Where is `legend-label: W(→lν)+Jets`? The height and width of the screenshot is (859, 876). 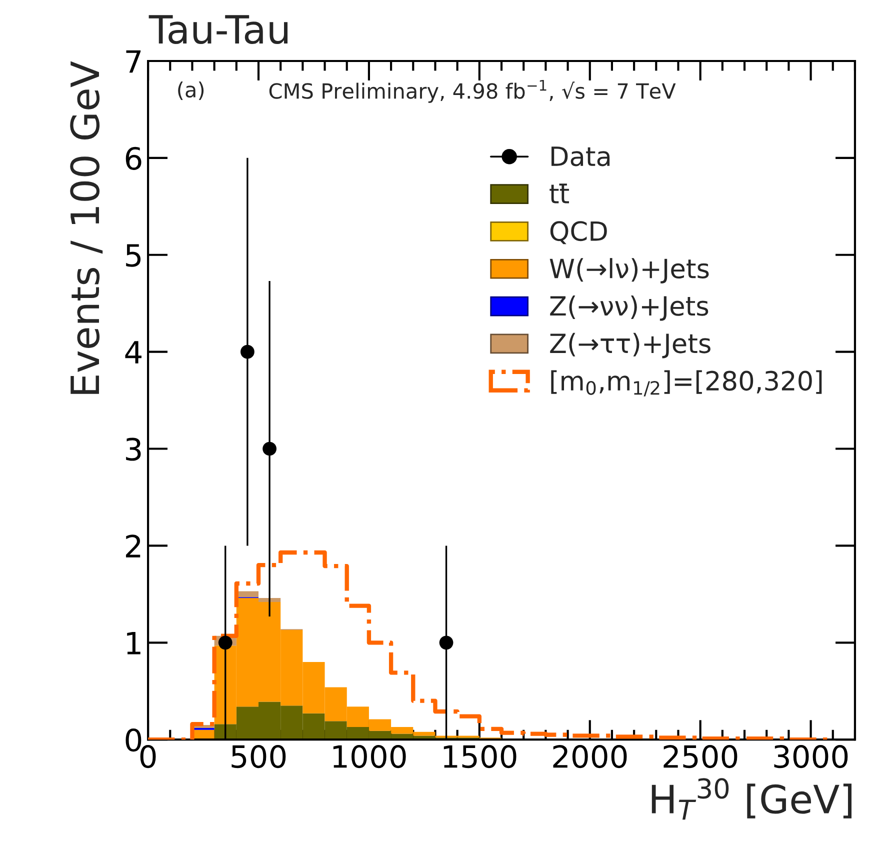 legend-label: W(→lν)+Jets is located at coordinates (629, 271).